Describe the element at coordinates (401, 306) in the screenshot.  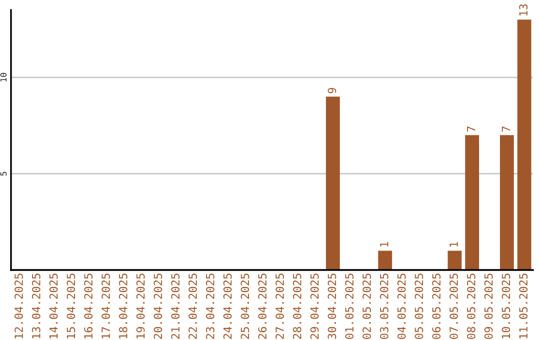
I see `x-tick-label: 04.05.2025` at that location.